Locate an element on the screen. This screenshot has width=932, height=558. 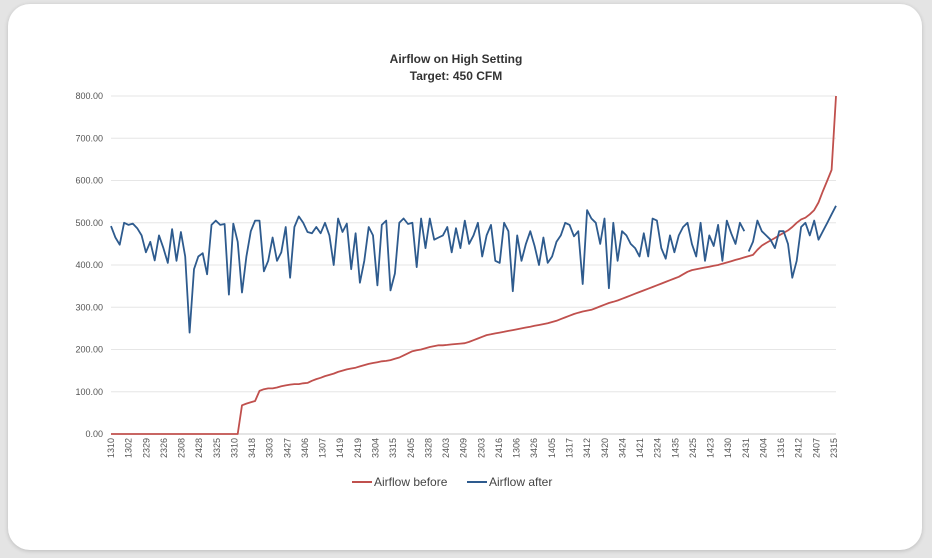
y-tick-label: 400.00 is located at coordinates (89, 265).